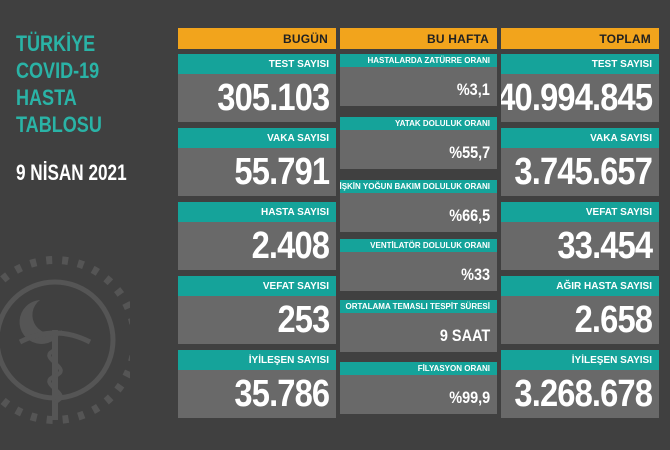 The height and width of the screenshot is (450, 670). Describe the element at coordinates (56, 43) in the screenshot. I see `title-line: TÜRKİYE` at that location.